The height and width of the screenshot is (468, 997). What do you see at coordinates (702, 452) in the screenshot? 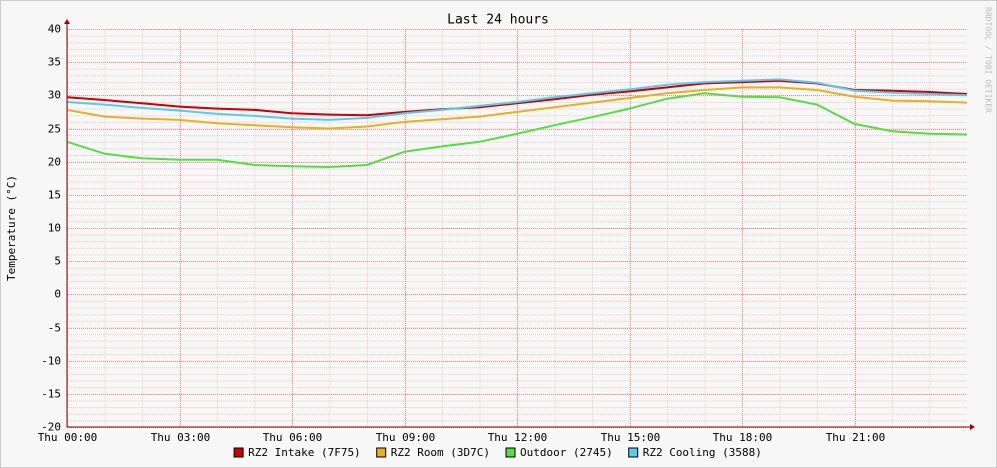
I see `legend-label: RZ2 Cooling (3588)` at bounding box center [702, 452].